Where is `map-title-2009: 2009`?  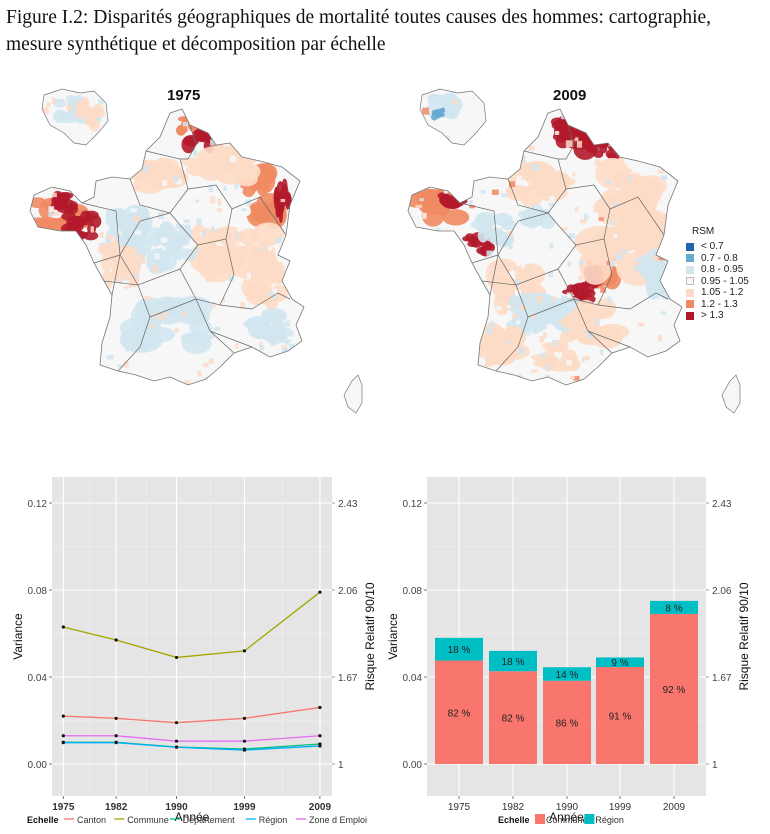 map-title-2009: 2009 is located at coordinates (570, 95).